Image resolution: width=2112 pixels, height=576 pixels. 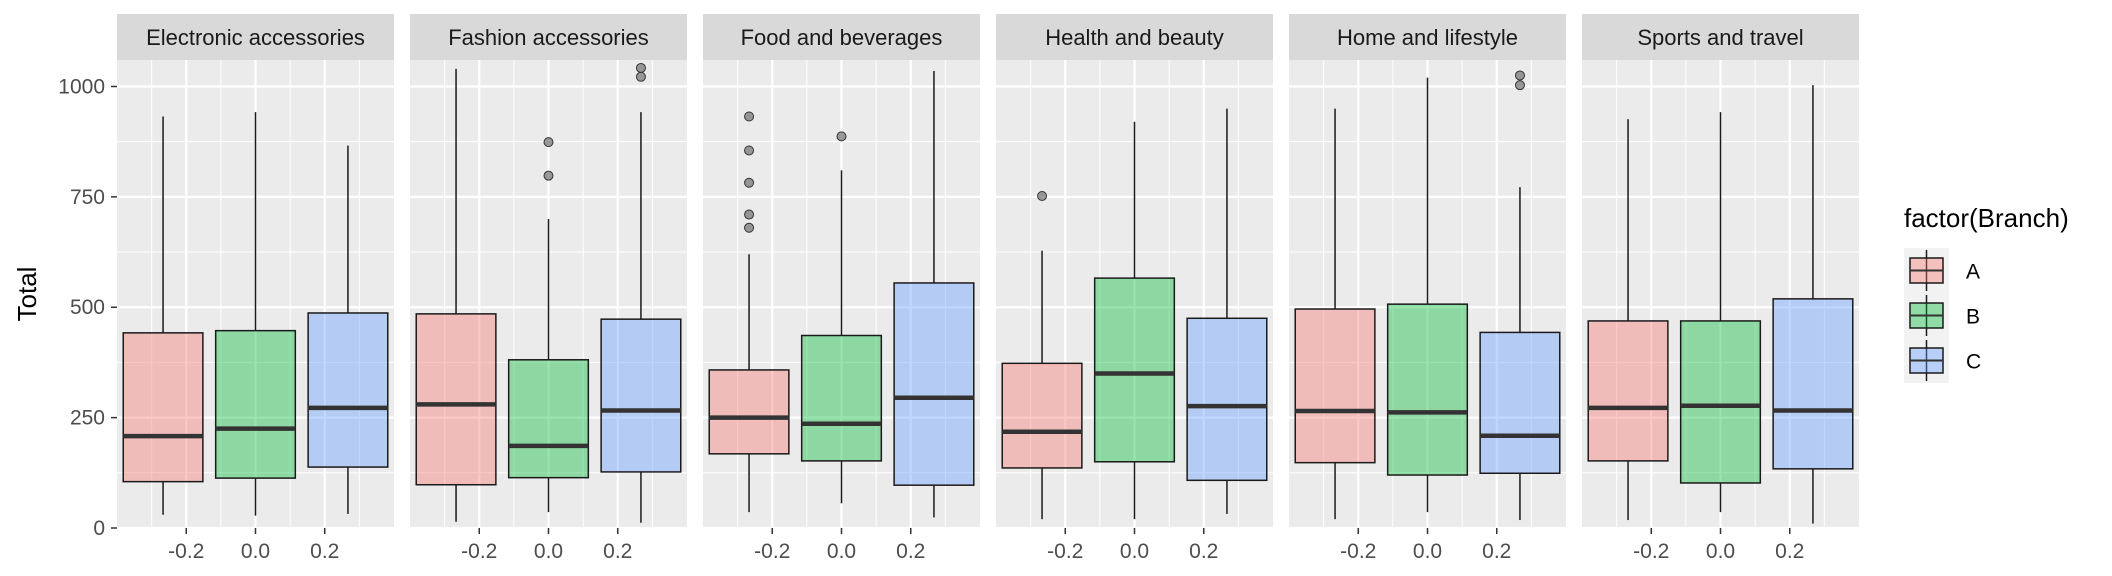 I want to click on facet-panel: Sports and travel -0.2 0.0 0.2, so click(x=1720, y=288).